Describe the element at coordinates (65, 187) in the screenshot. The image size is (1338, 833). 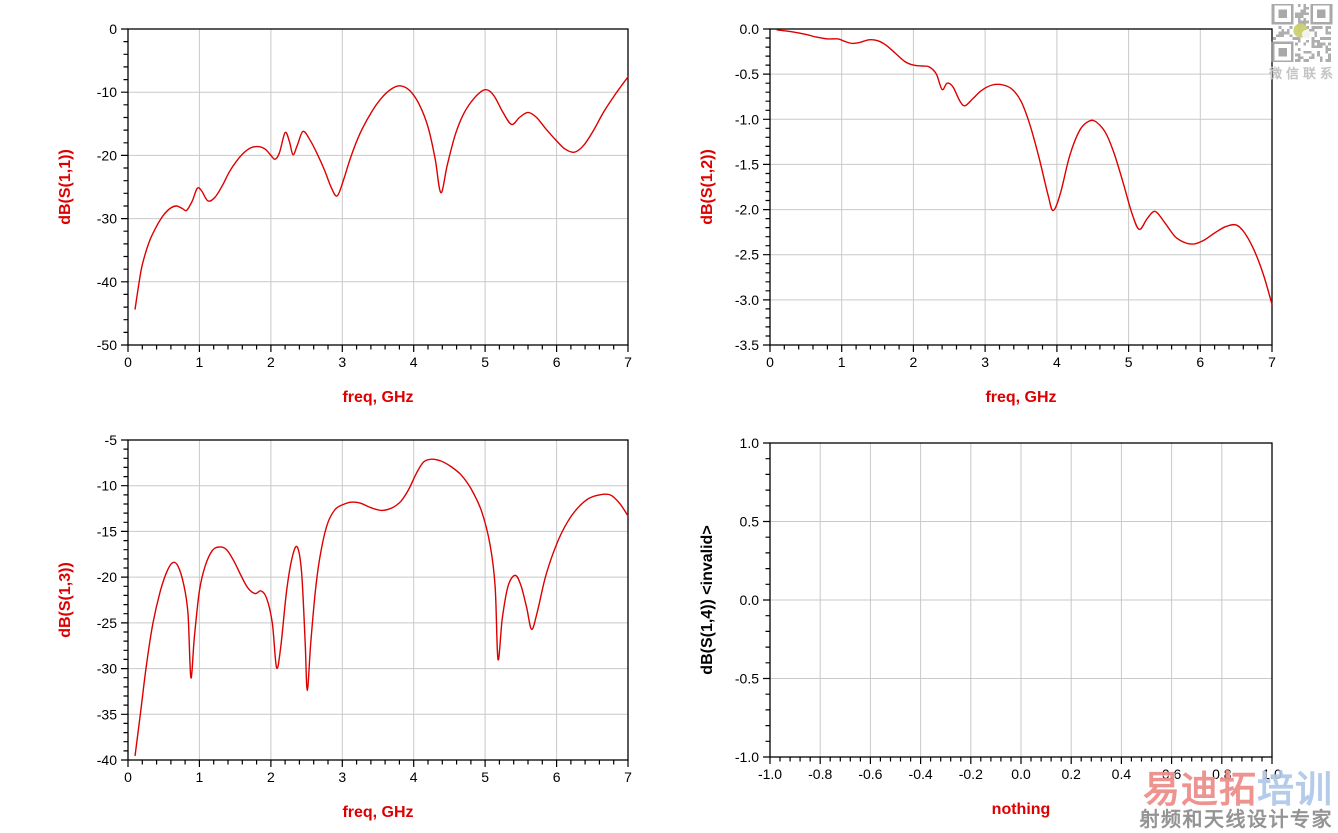
I see `y-axis-title: dB(S(1,1))` at that location.